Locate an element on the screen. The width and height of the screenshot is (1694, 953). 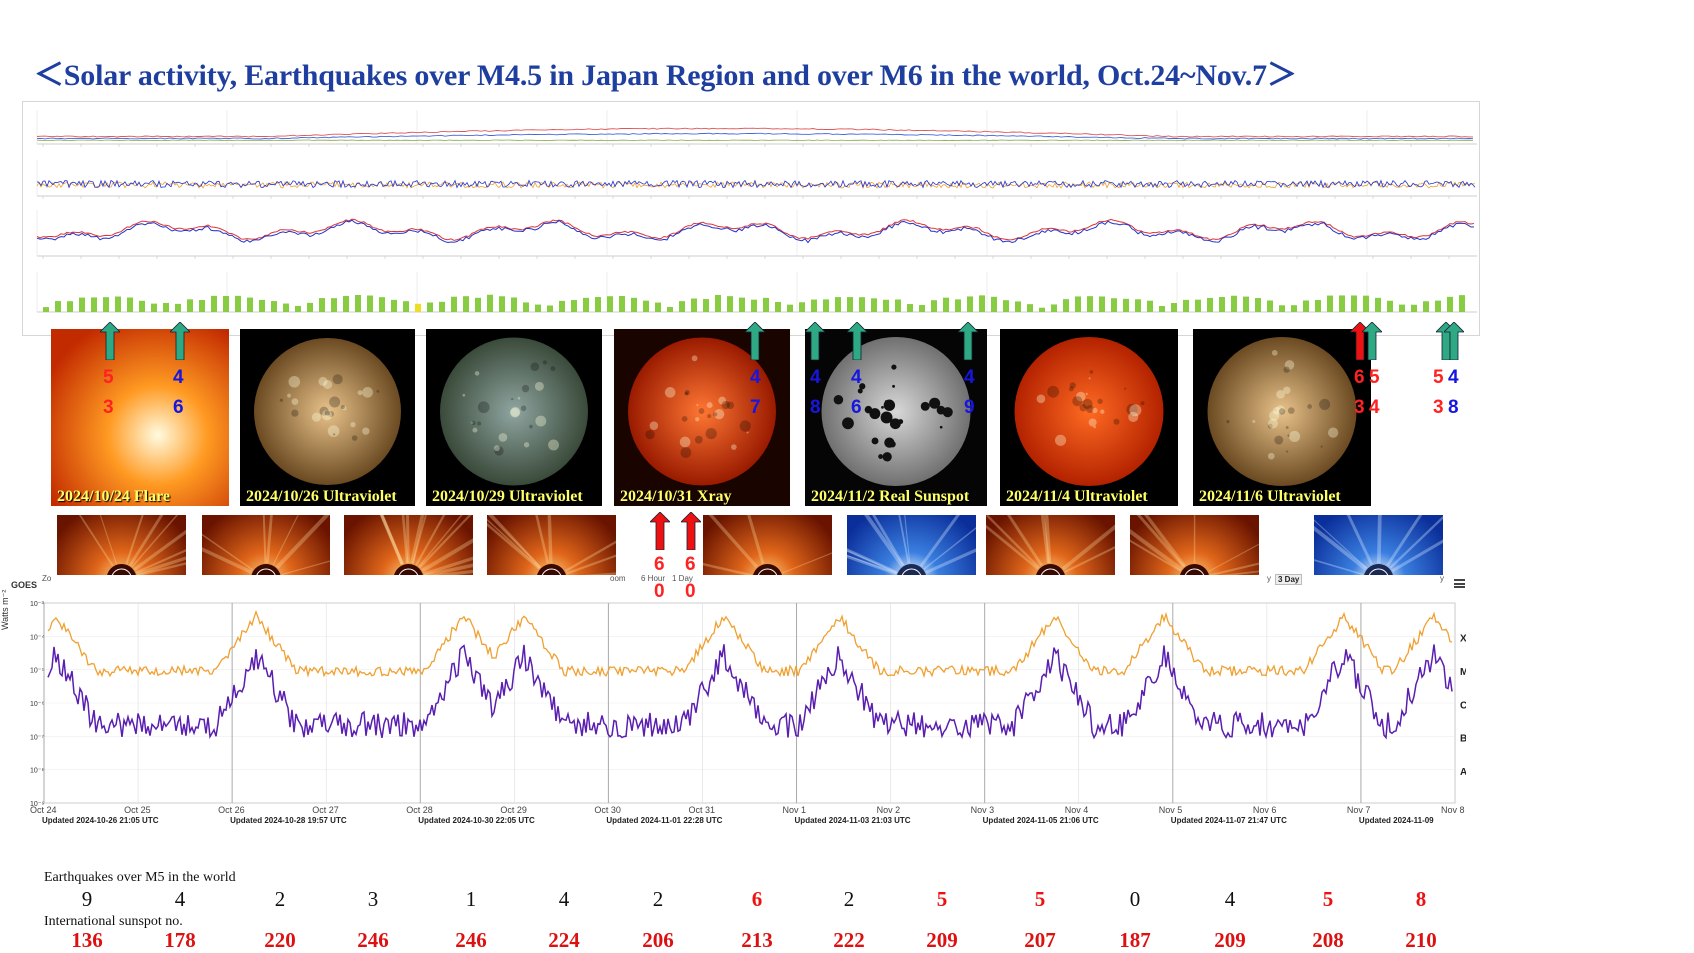
date-label: Nov 2 is located at coordinates (889, 810).